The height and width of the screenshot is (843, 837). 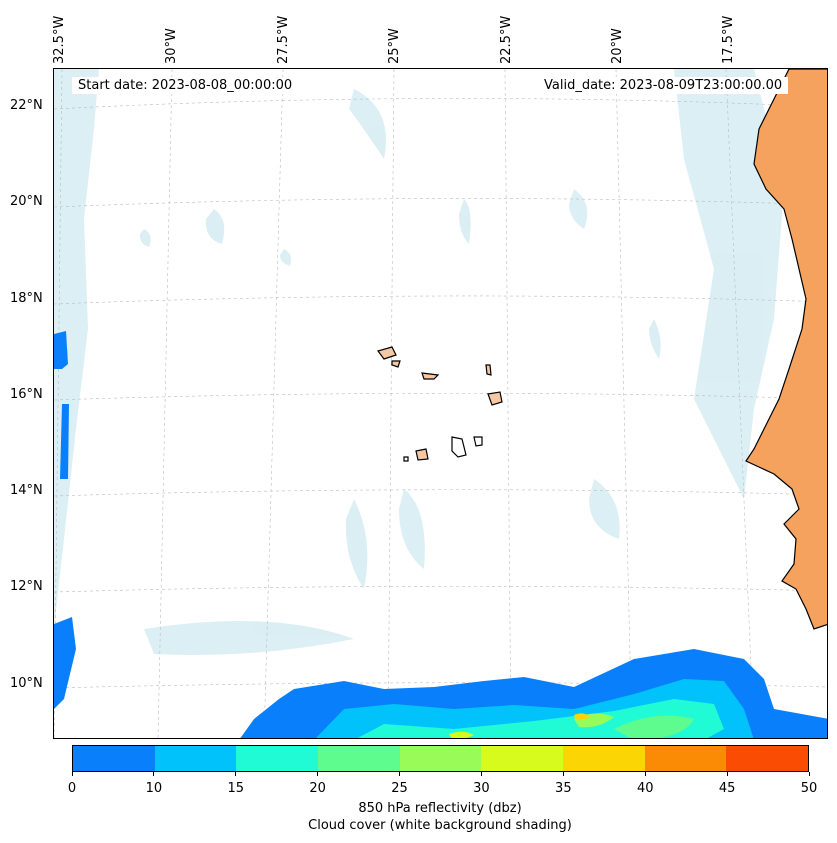 What do you see at coordinates (786, 349) in the screenshot?
I see `africa-landmass` at bounding box center [786, 349].